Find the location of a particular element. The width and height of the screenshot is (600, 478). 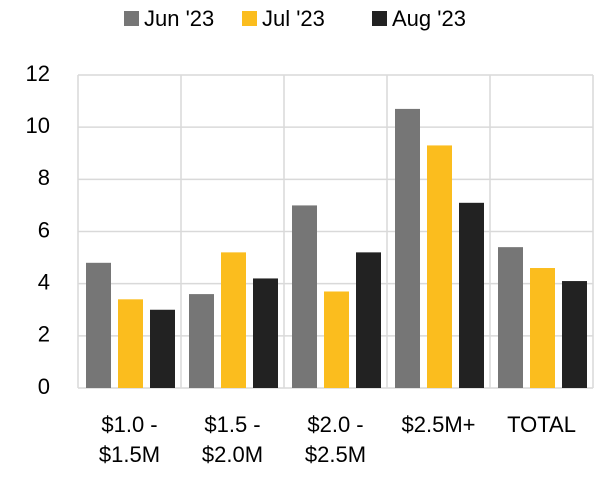

legend-label: Jul '23 is located at coordinates (293, 18).